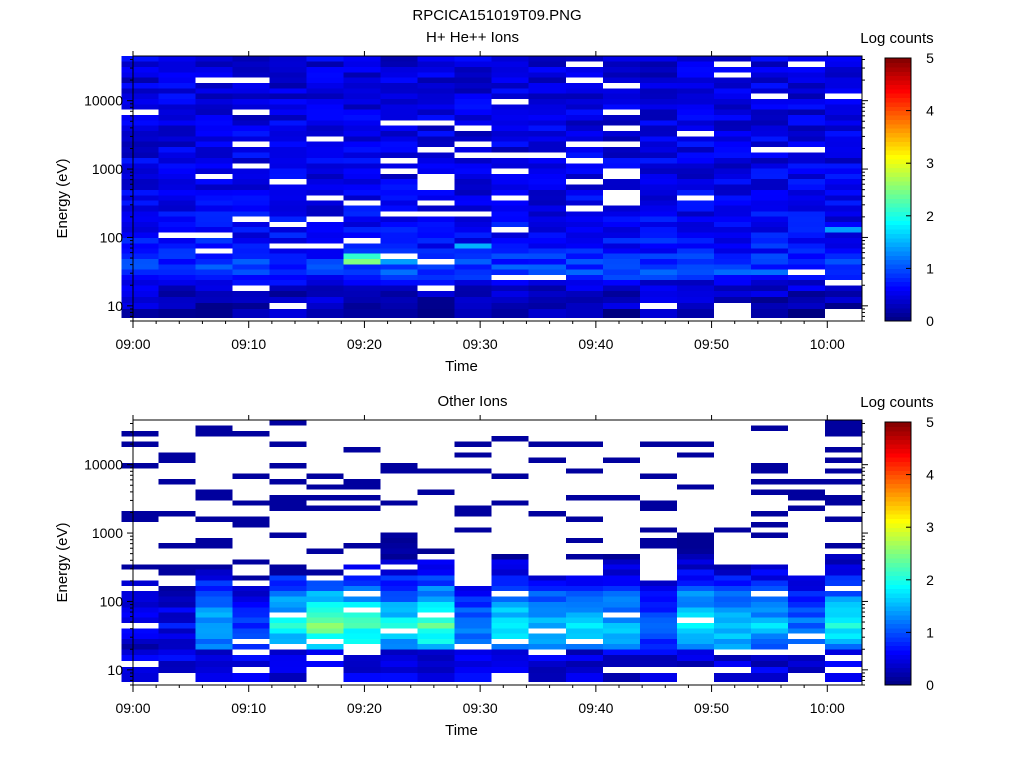 The width and height of the screenshot is (1024, 773). Describe the element at coordinates (364, 344) in the screenshot. I see `x-tick-label: 09:20` at that location.